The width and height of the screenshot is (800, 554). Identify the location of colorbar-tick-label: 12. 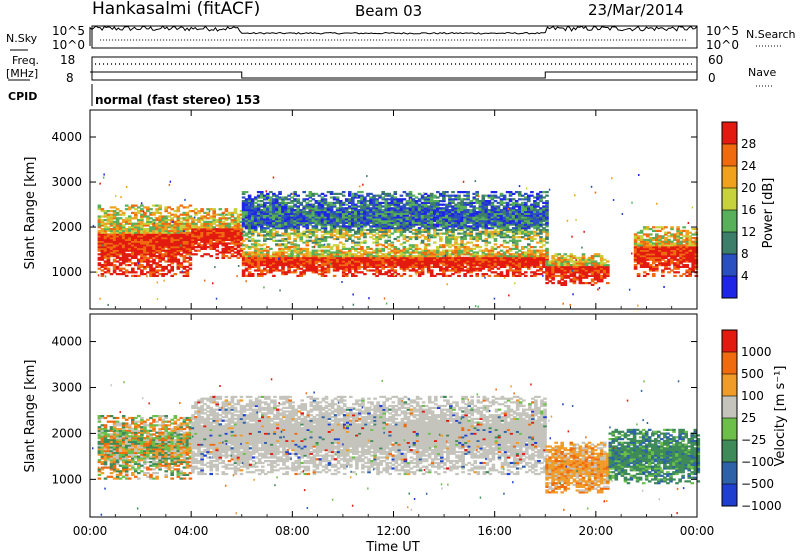
(748, 232).